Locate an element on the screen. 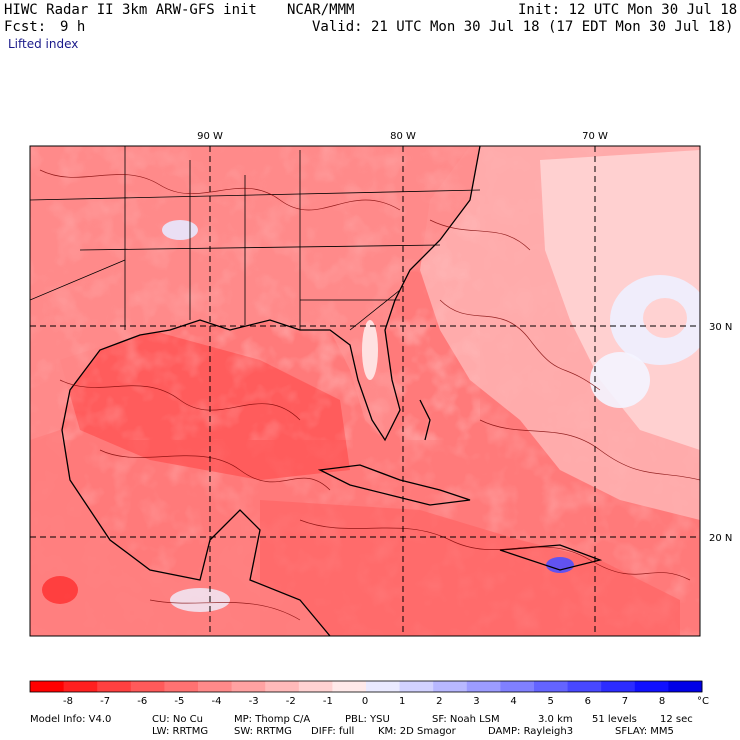 Image resolution: width=740 pixels, height=740 pixels. colorbar-tick-label: 0 is located at coordinates (365, 701).